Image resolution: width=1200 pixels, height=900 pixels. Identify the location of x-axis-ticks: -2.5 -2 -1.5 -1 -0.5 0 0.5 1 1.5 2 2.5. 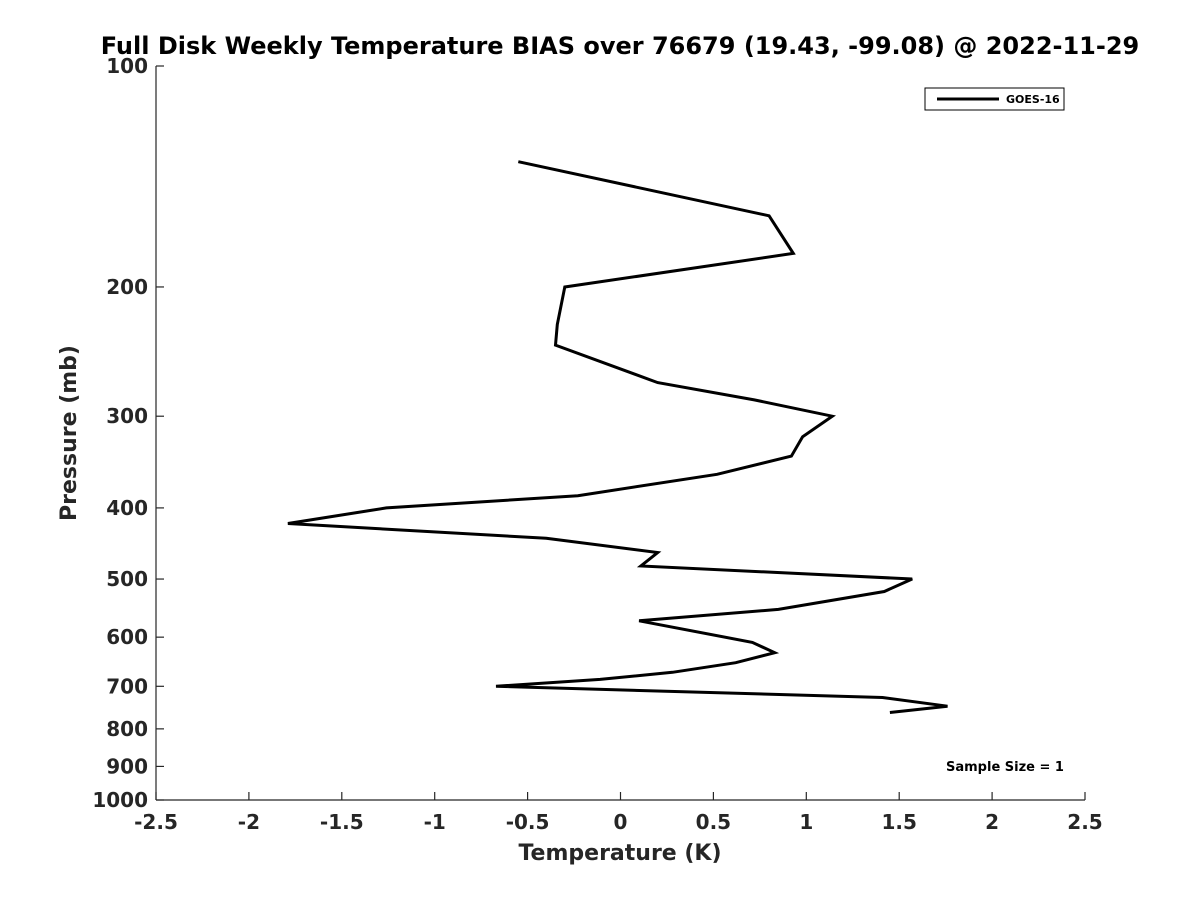
(618, 813).